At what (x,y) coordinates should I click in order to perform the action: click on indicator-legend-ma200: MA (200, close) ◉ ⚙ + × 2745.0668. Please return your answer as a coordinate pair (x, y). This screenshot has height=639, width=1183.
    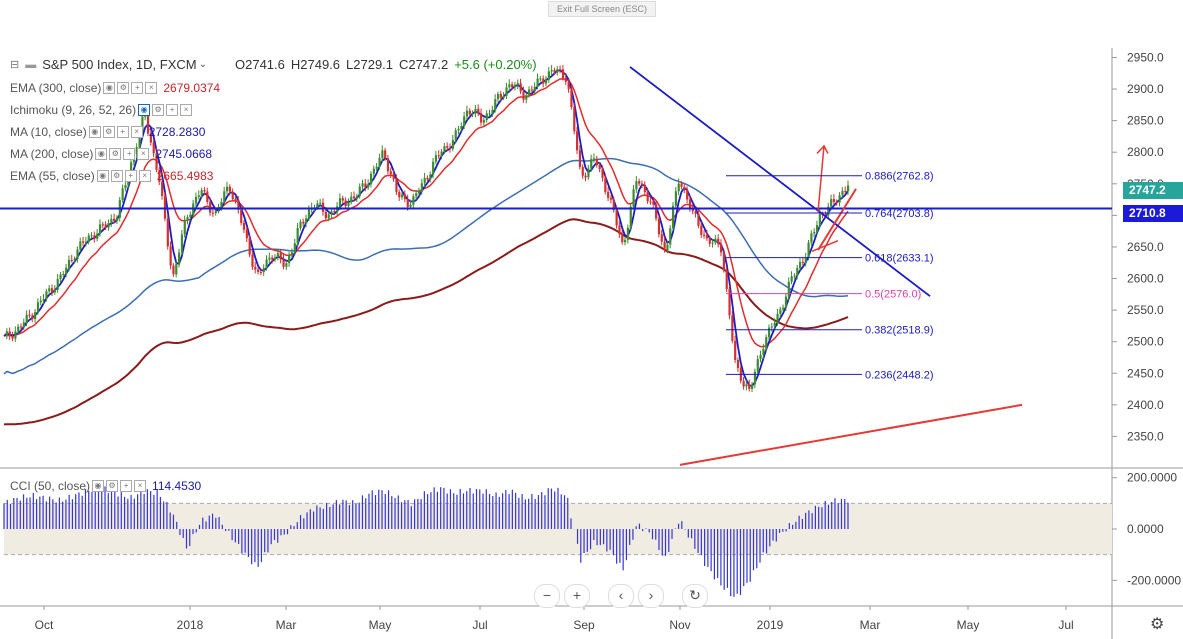
    Looking at the image, I should click on (111, 154).